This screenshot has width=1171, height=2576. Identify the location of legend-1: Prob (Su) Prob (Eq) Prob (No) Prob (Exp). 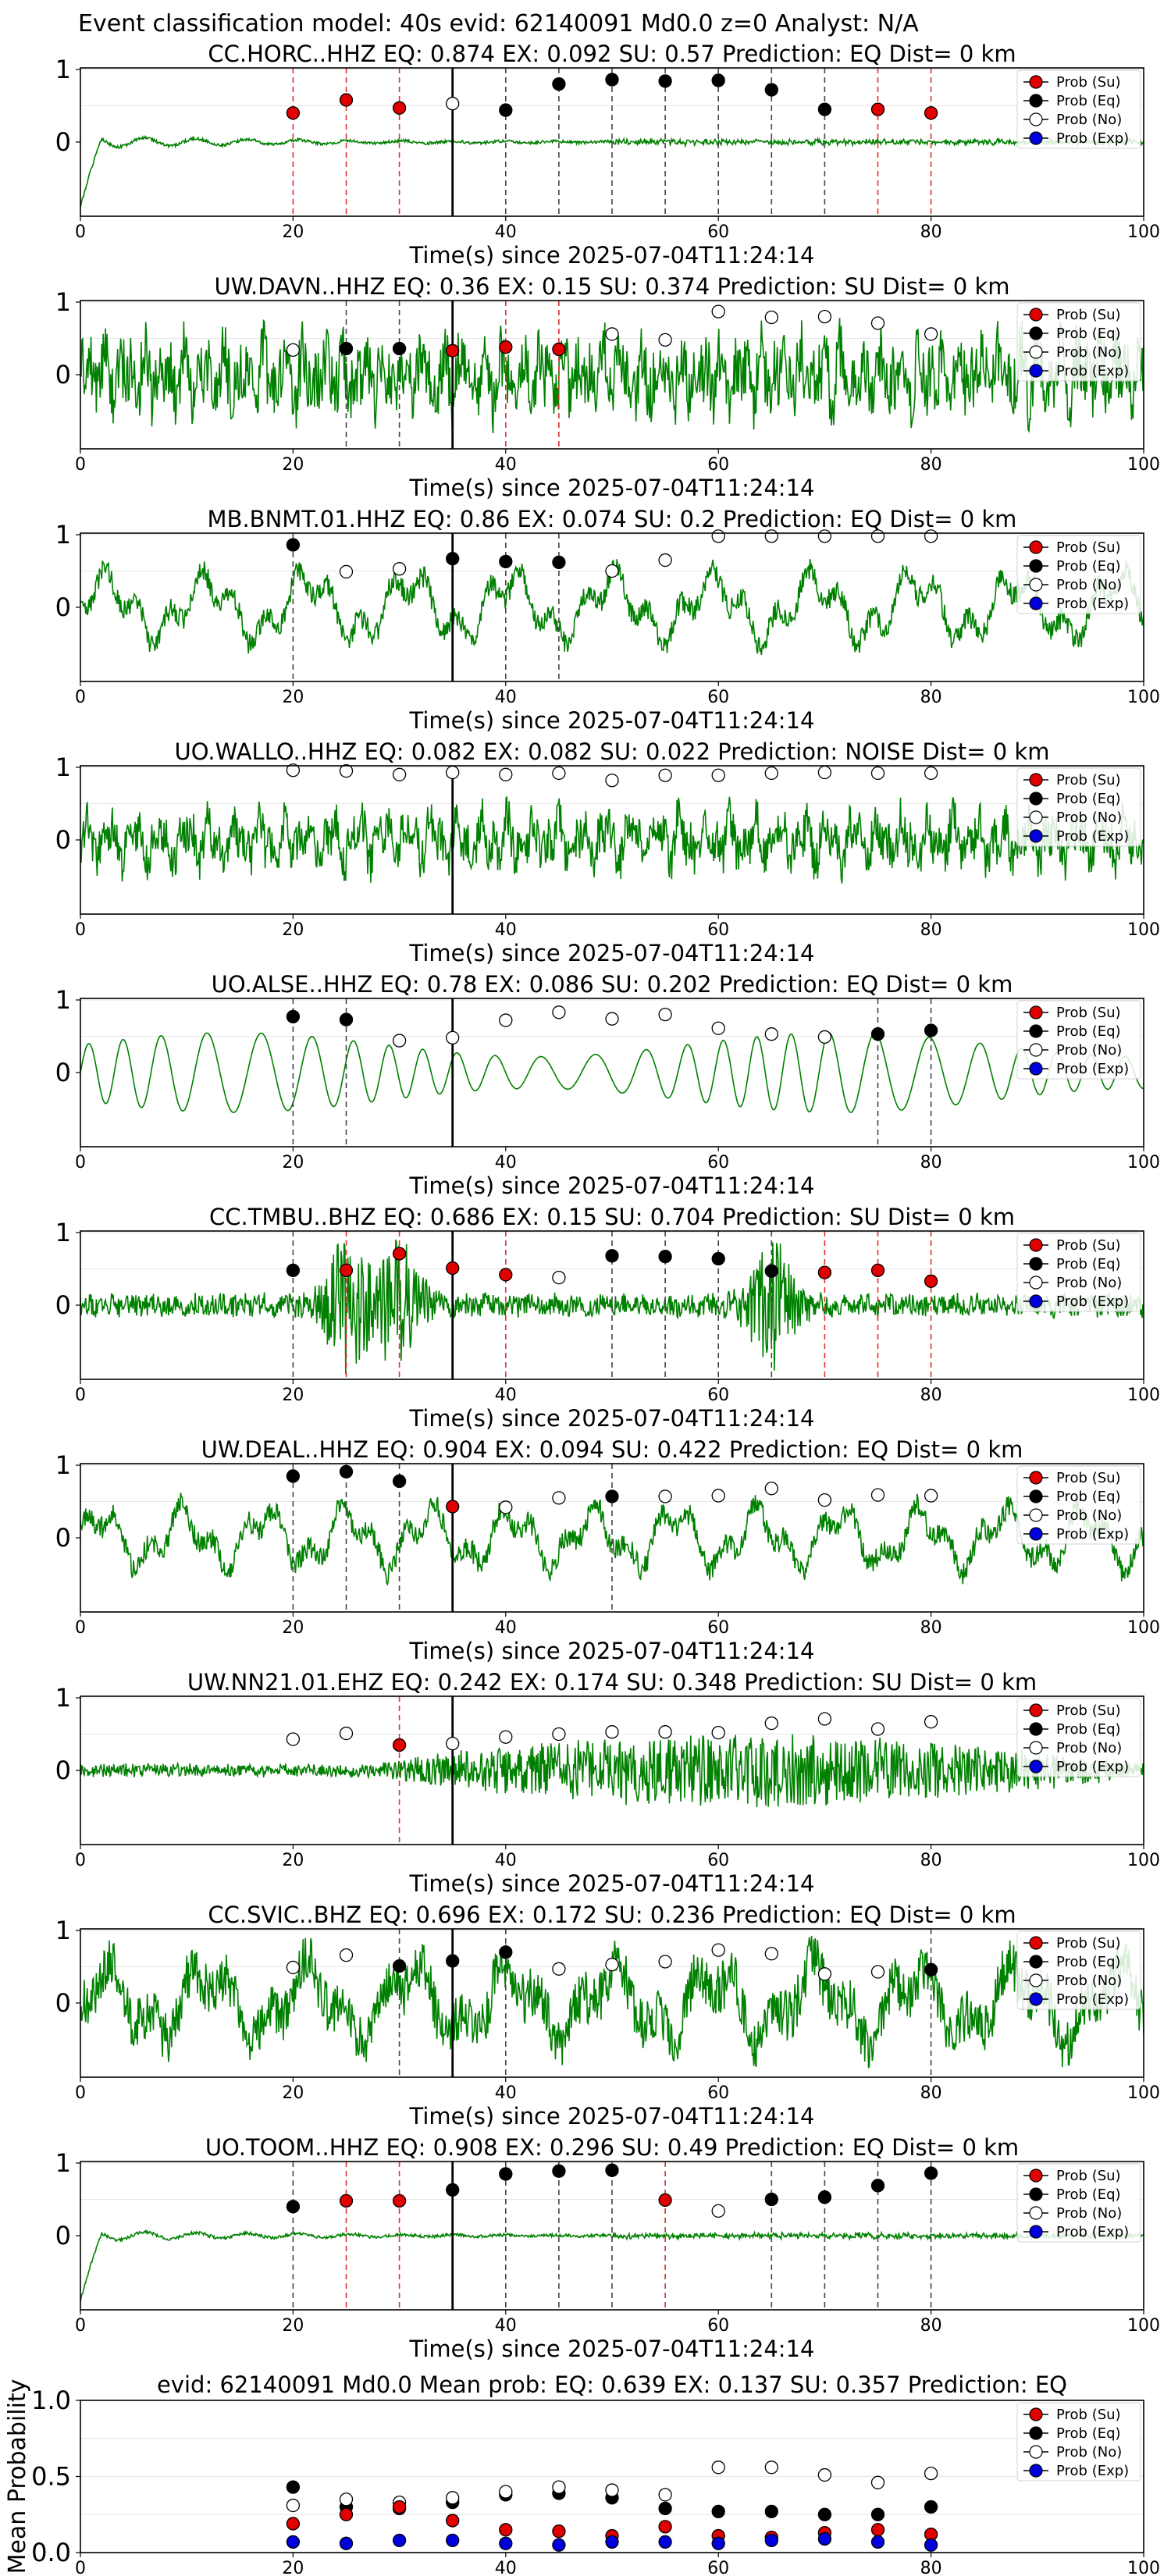
(1078, 109).